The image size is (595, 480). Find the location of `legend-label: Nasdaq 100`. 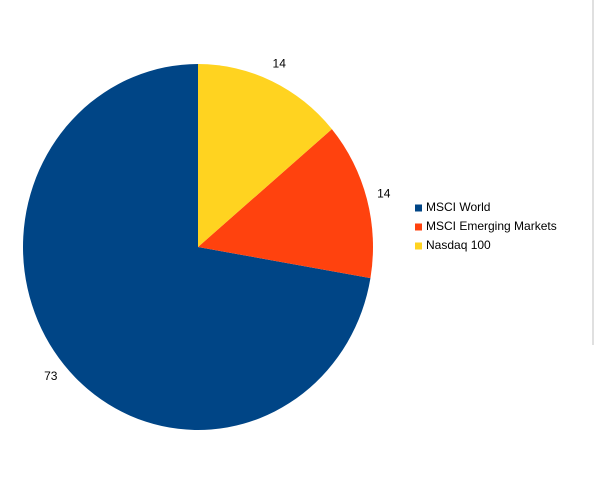

legend-label: Nasdaq 100 is located at coordinates (458, 245).